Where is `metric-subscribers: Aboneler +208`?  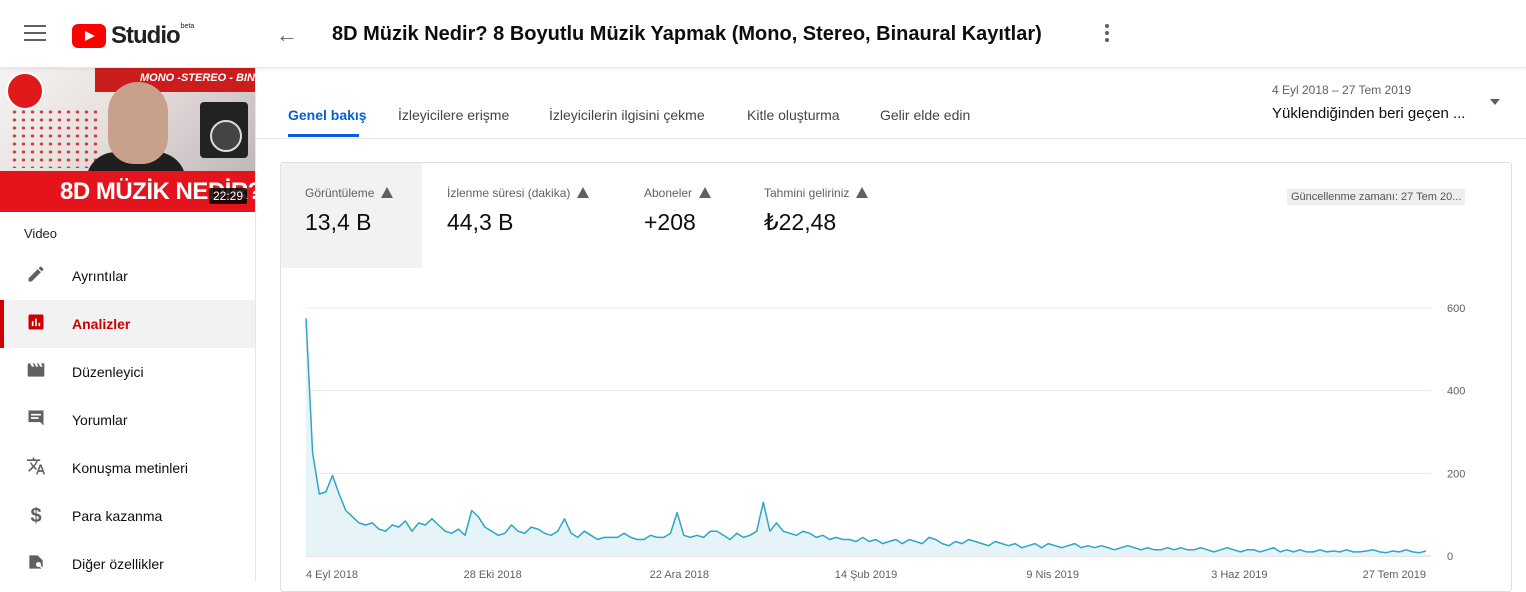
metric-subscribers: Aboneler +208 is located at coordinates (681, 215).